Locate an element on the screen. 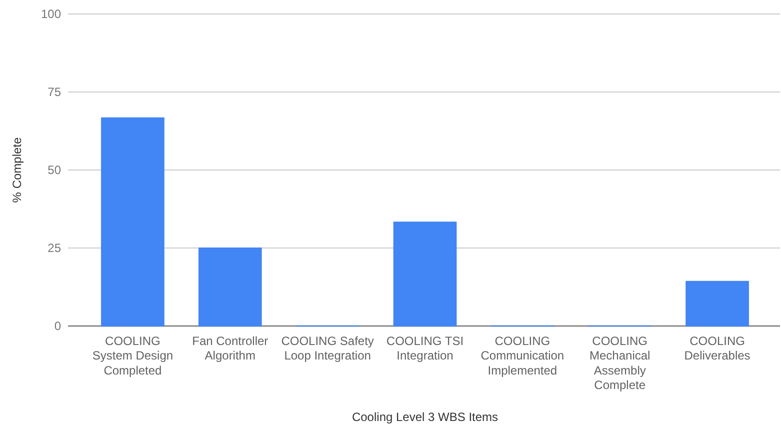  x-tick-label: Fan Controller Algorithm is located at coordinates (230, 348).